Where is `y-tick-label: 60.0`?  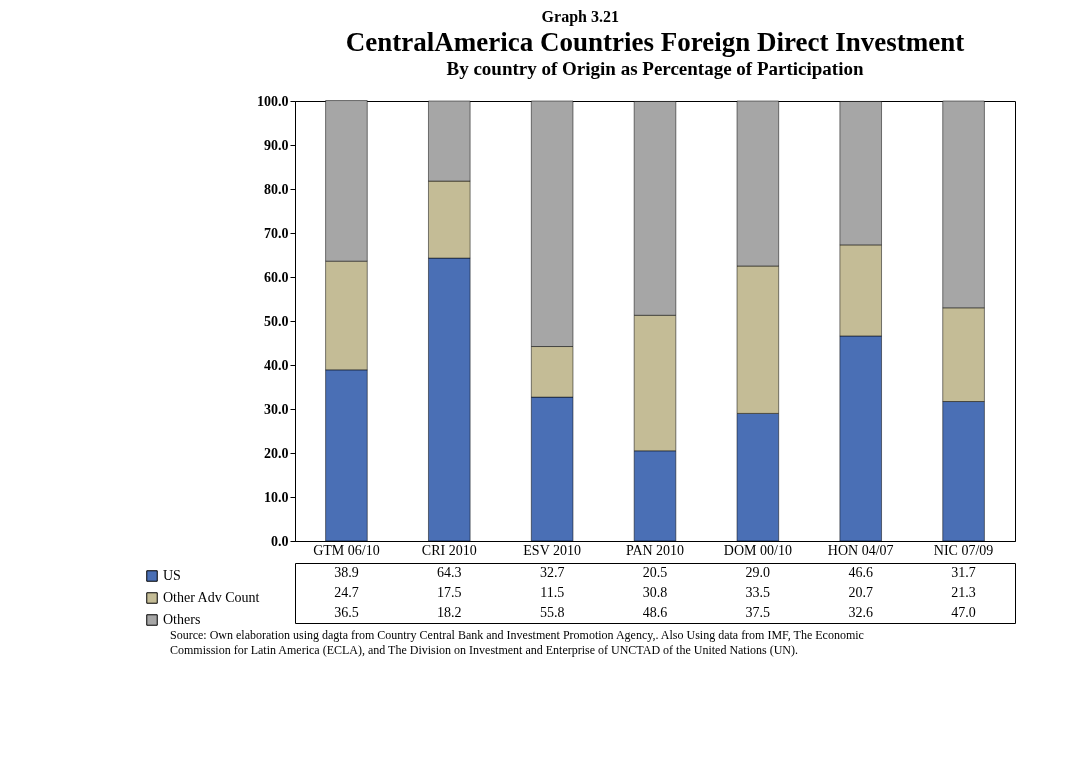
y-tick-label: 60.0 is located at coordinates (276, 277).